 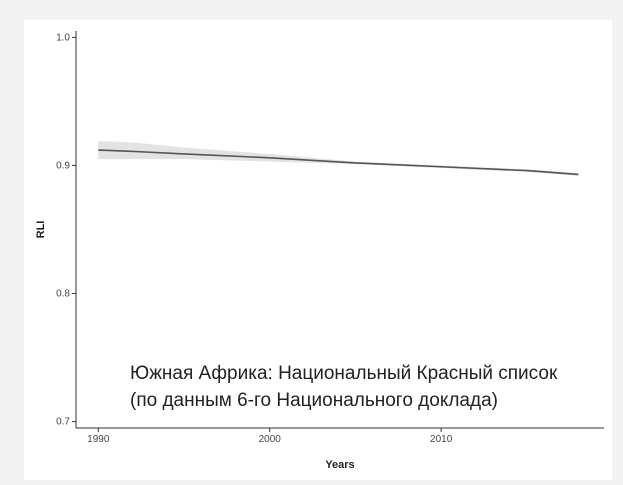 What do you see at coordinates (98, 439) in the screenshot?
I see `x-tick-label: 1990` at bounding box center [98, 439].